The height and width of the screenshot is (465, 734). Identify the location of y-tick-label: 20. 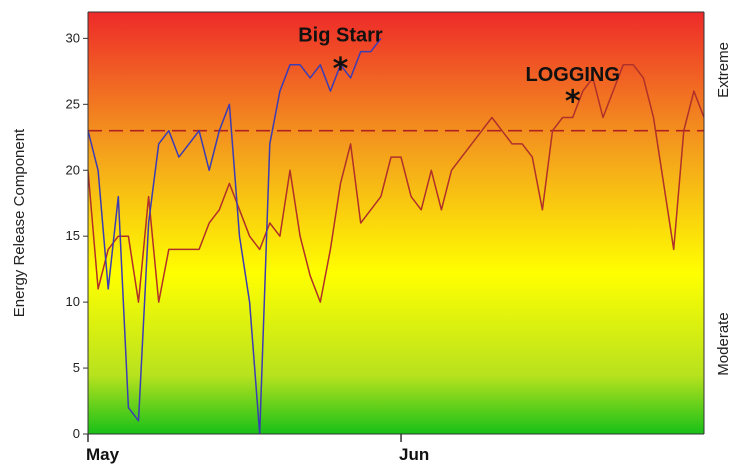
(73, 169).